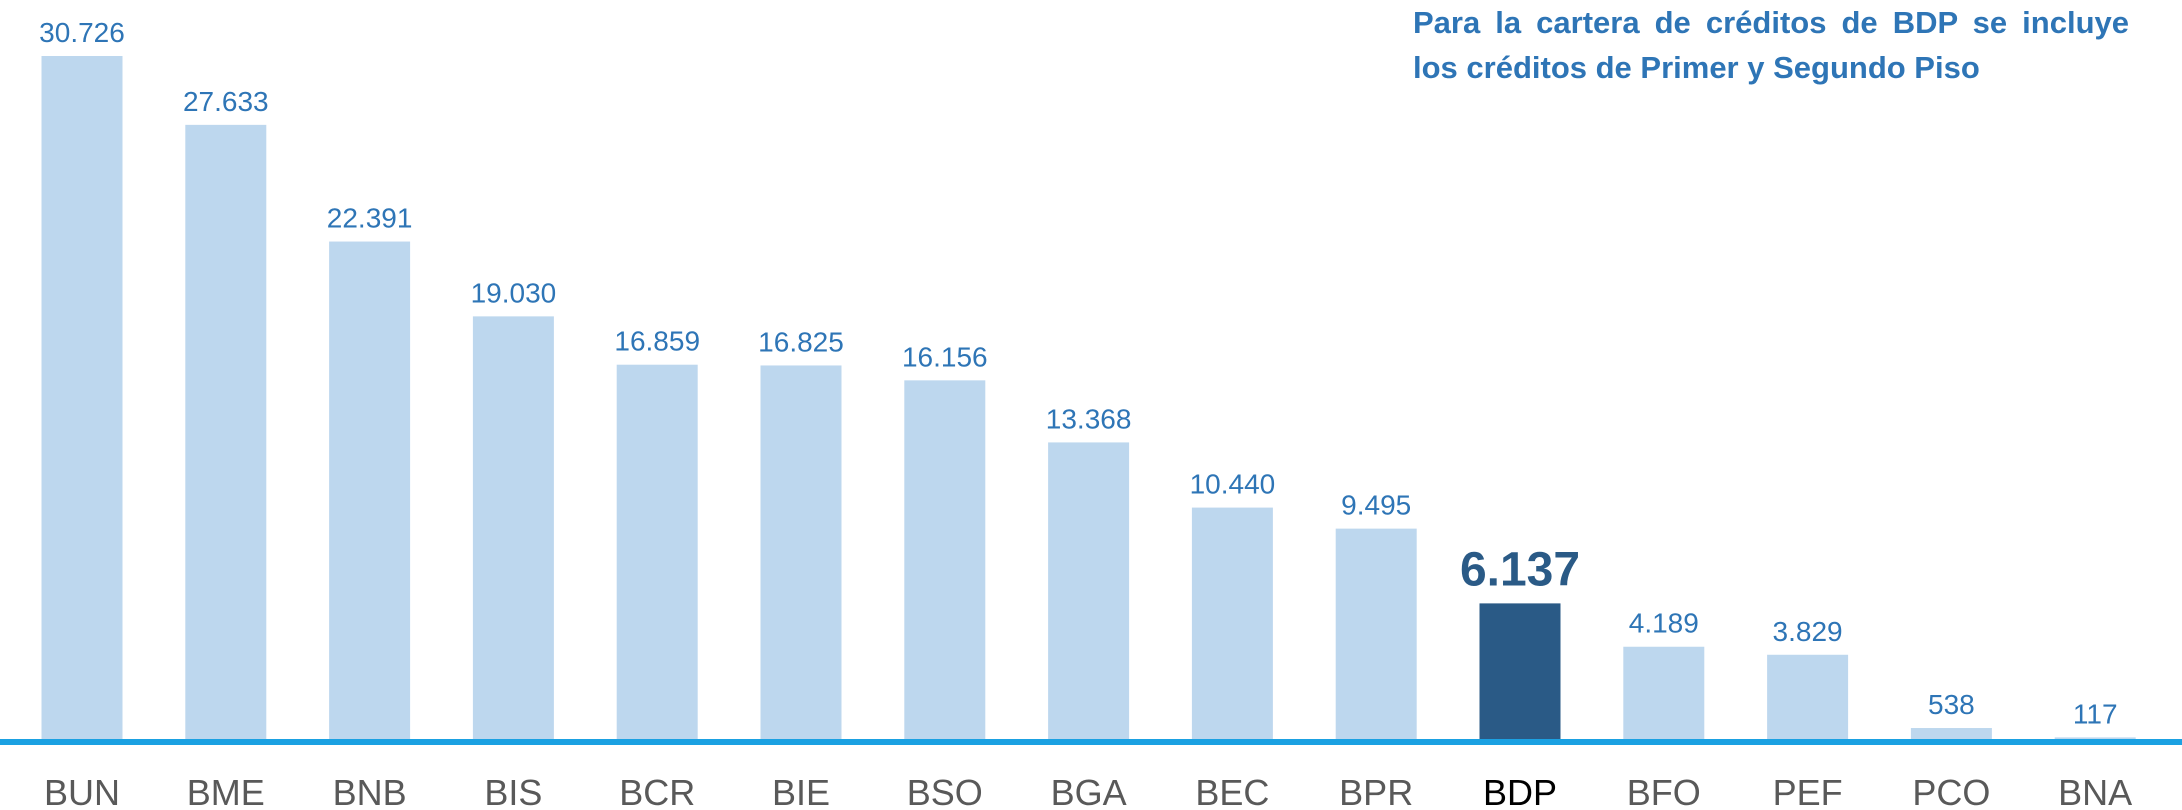  Describe the element at coordinates (1951, 704) in the screenshot. I see `value-label: 538` at that location.